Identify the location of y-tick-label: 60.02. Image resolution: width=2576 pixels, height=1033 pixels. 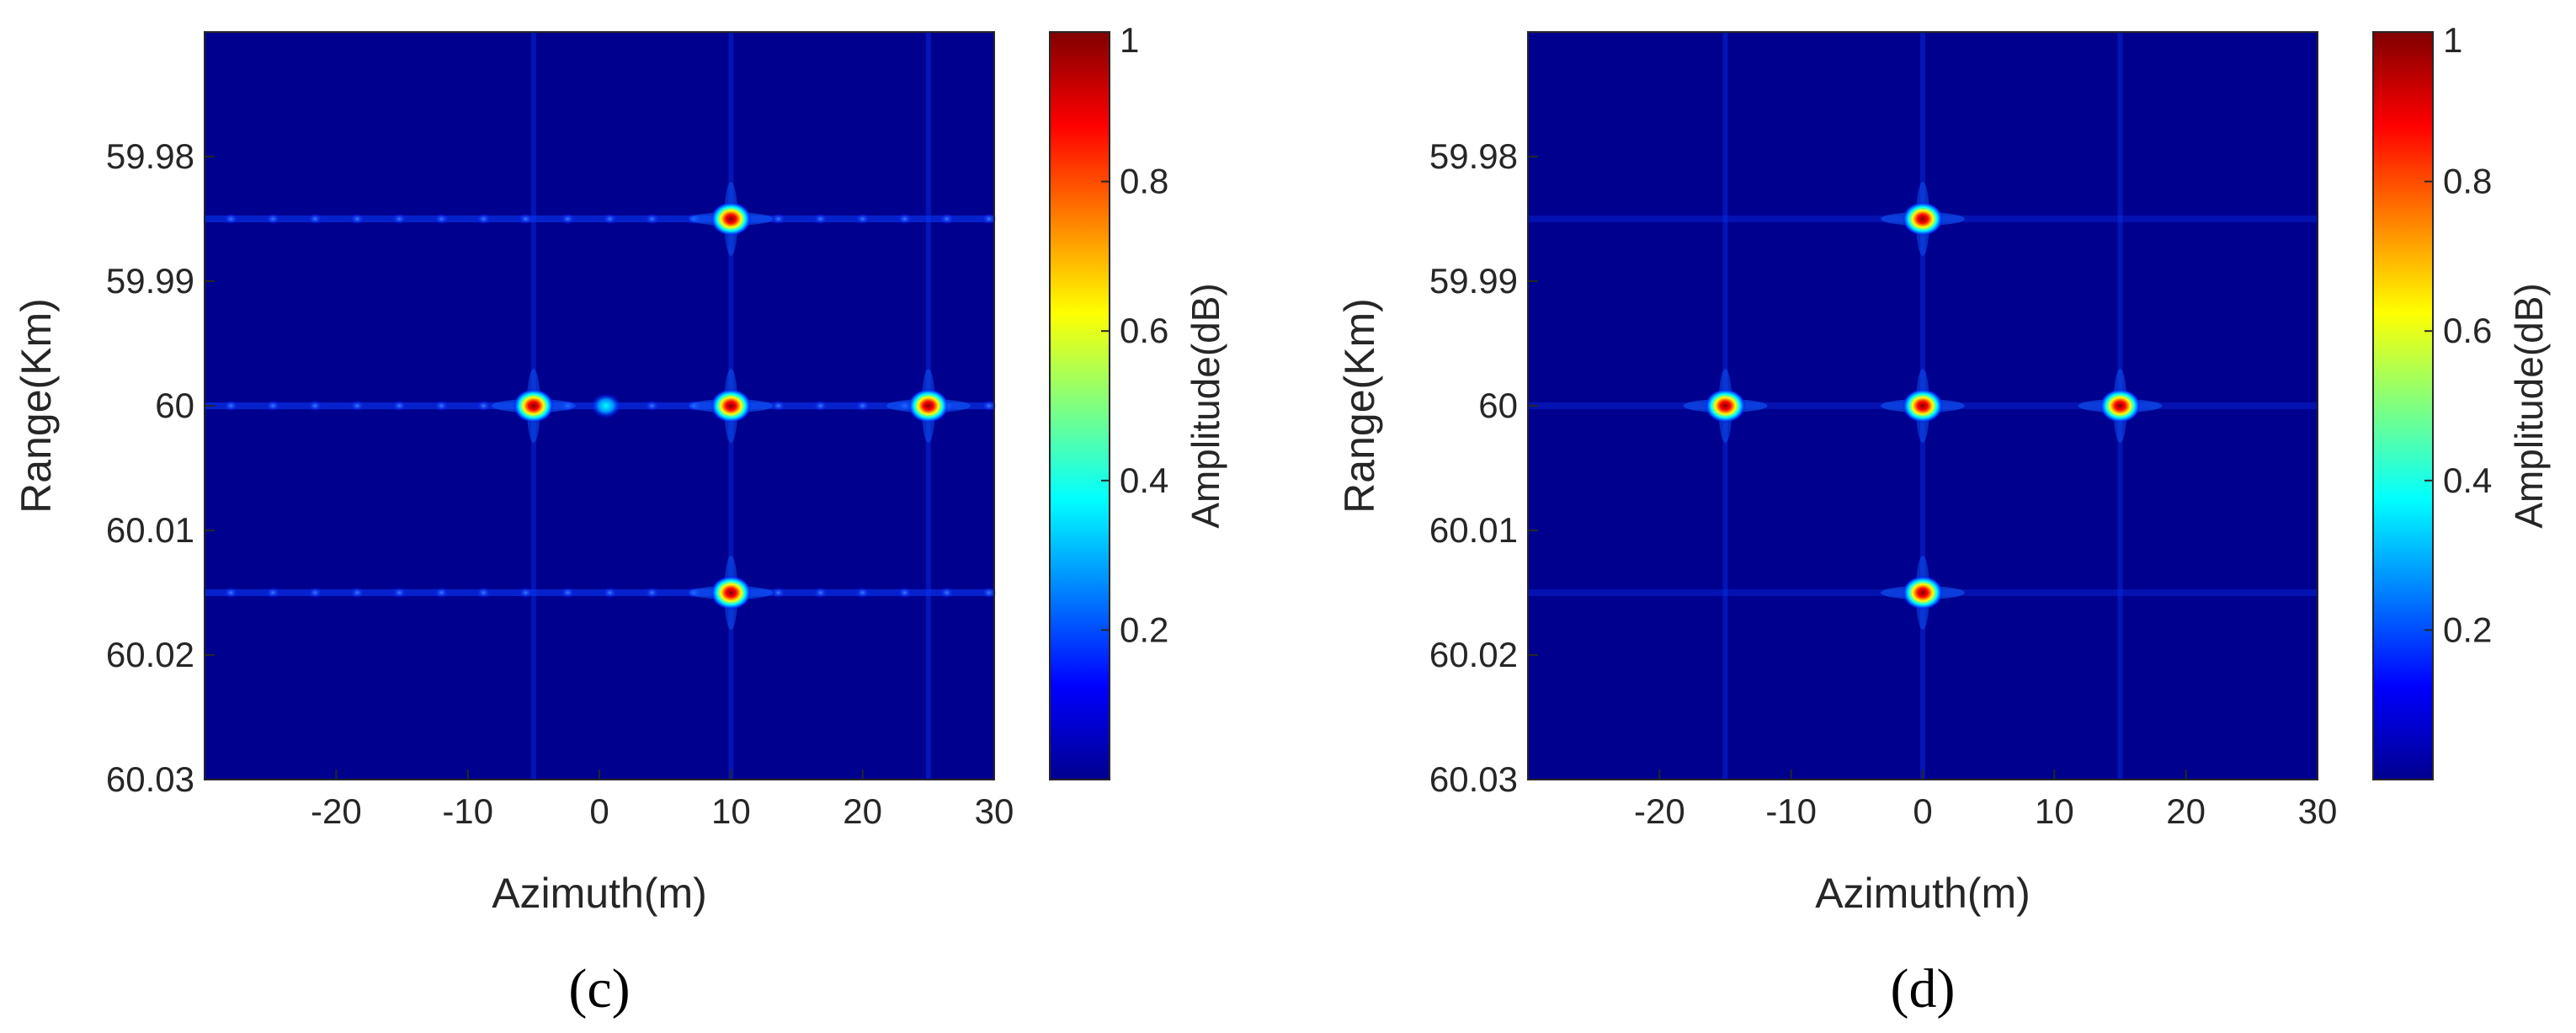
(1474, 654).